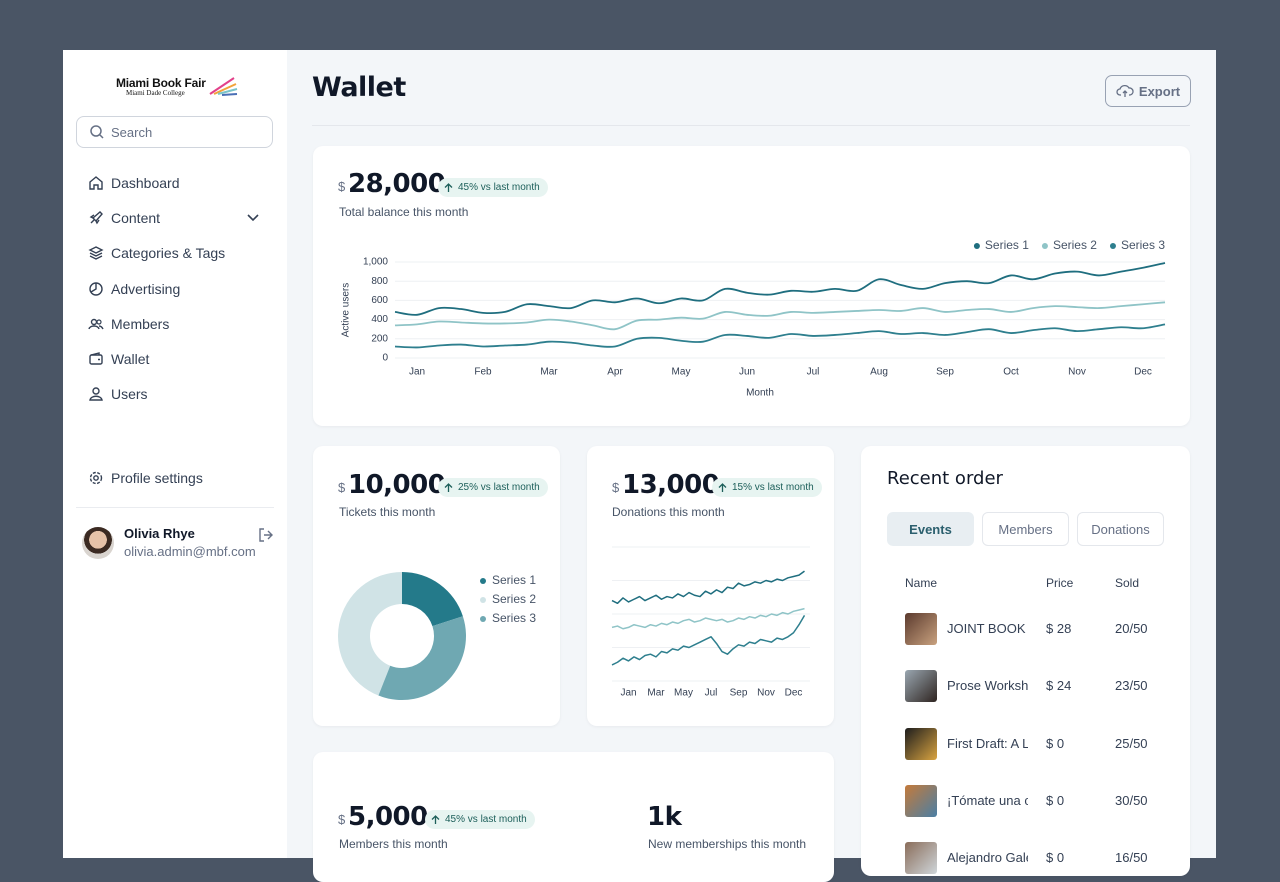 This screenshot has height=882, width=1280. Describe the element at coordinates (97, 132) in the screenshot. I see `search-icon` at that location.